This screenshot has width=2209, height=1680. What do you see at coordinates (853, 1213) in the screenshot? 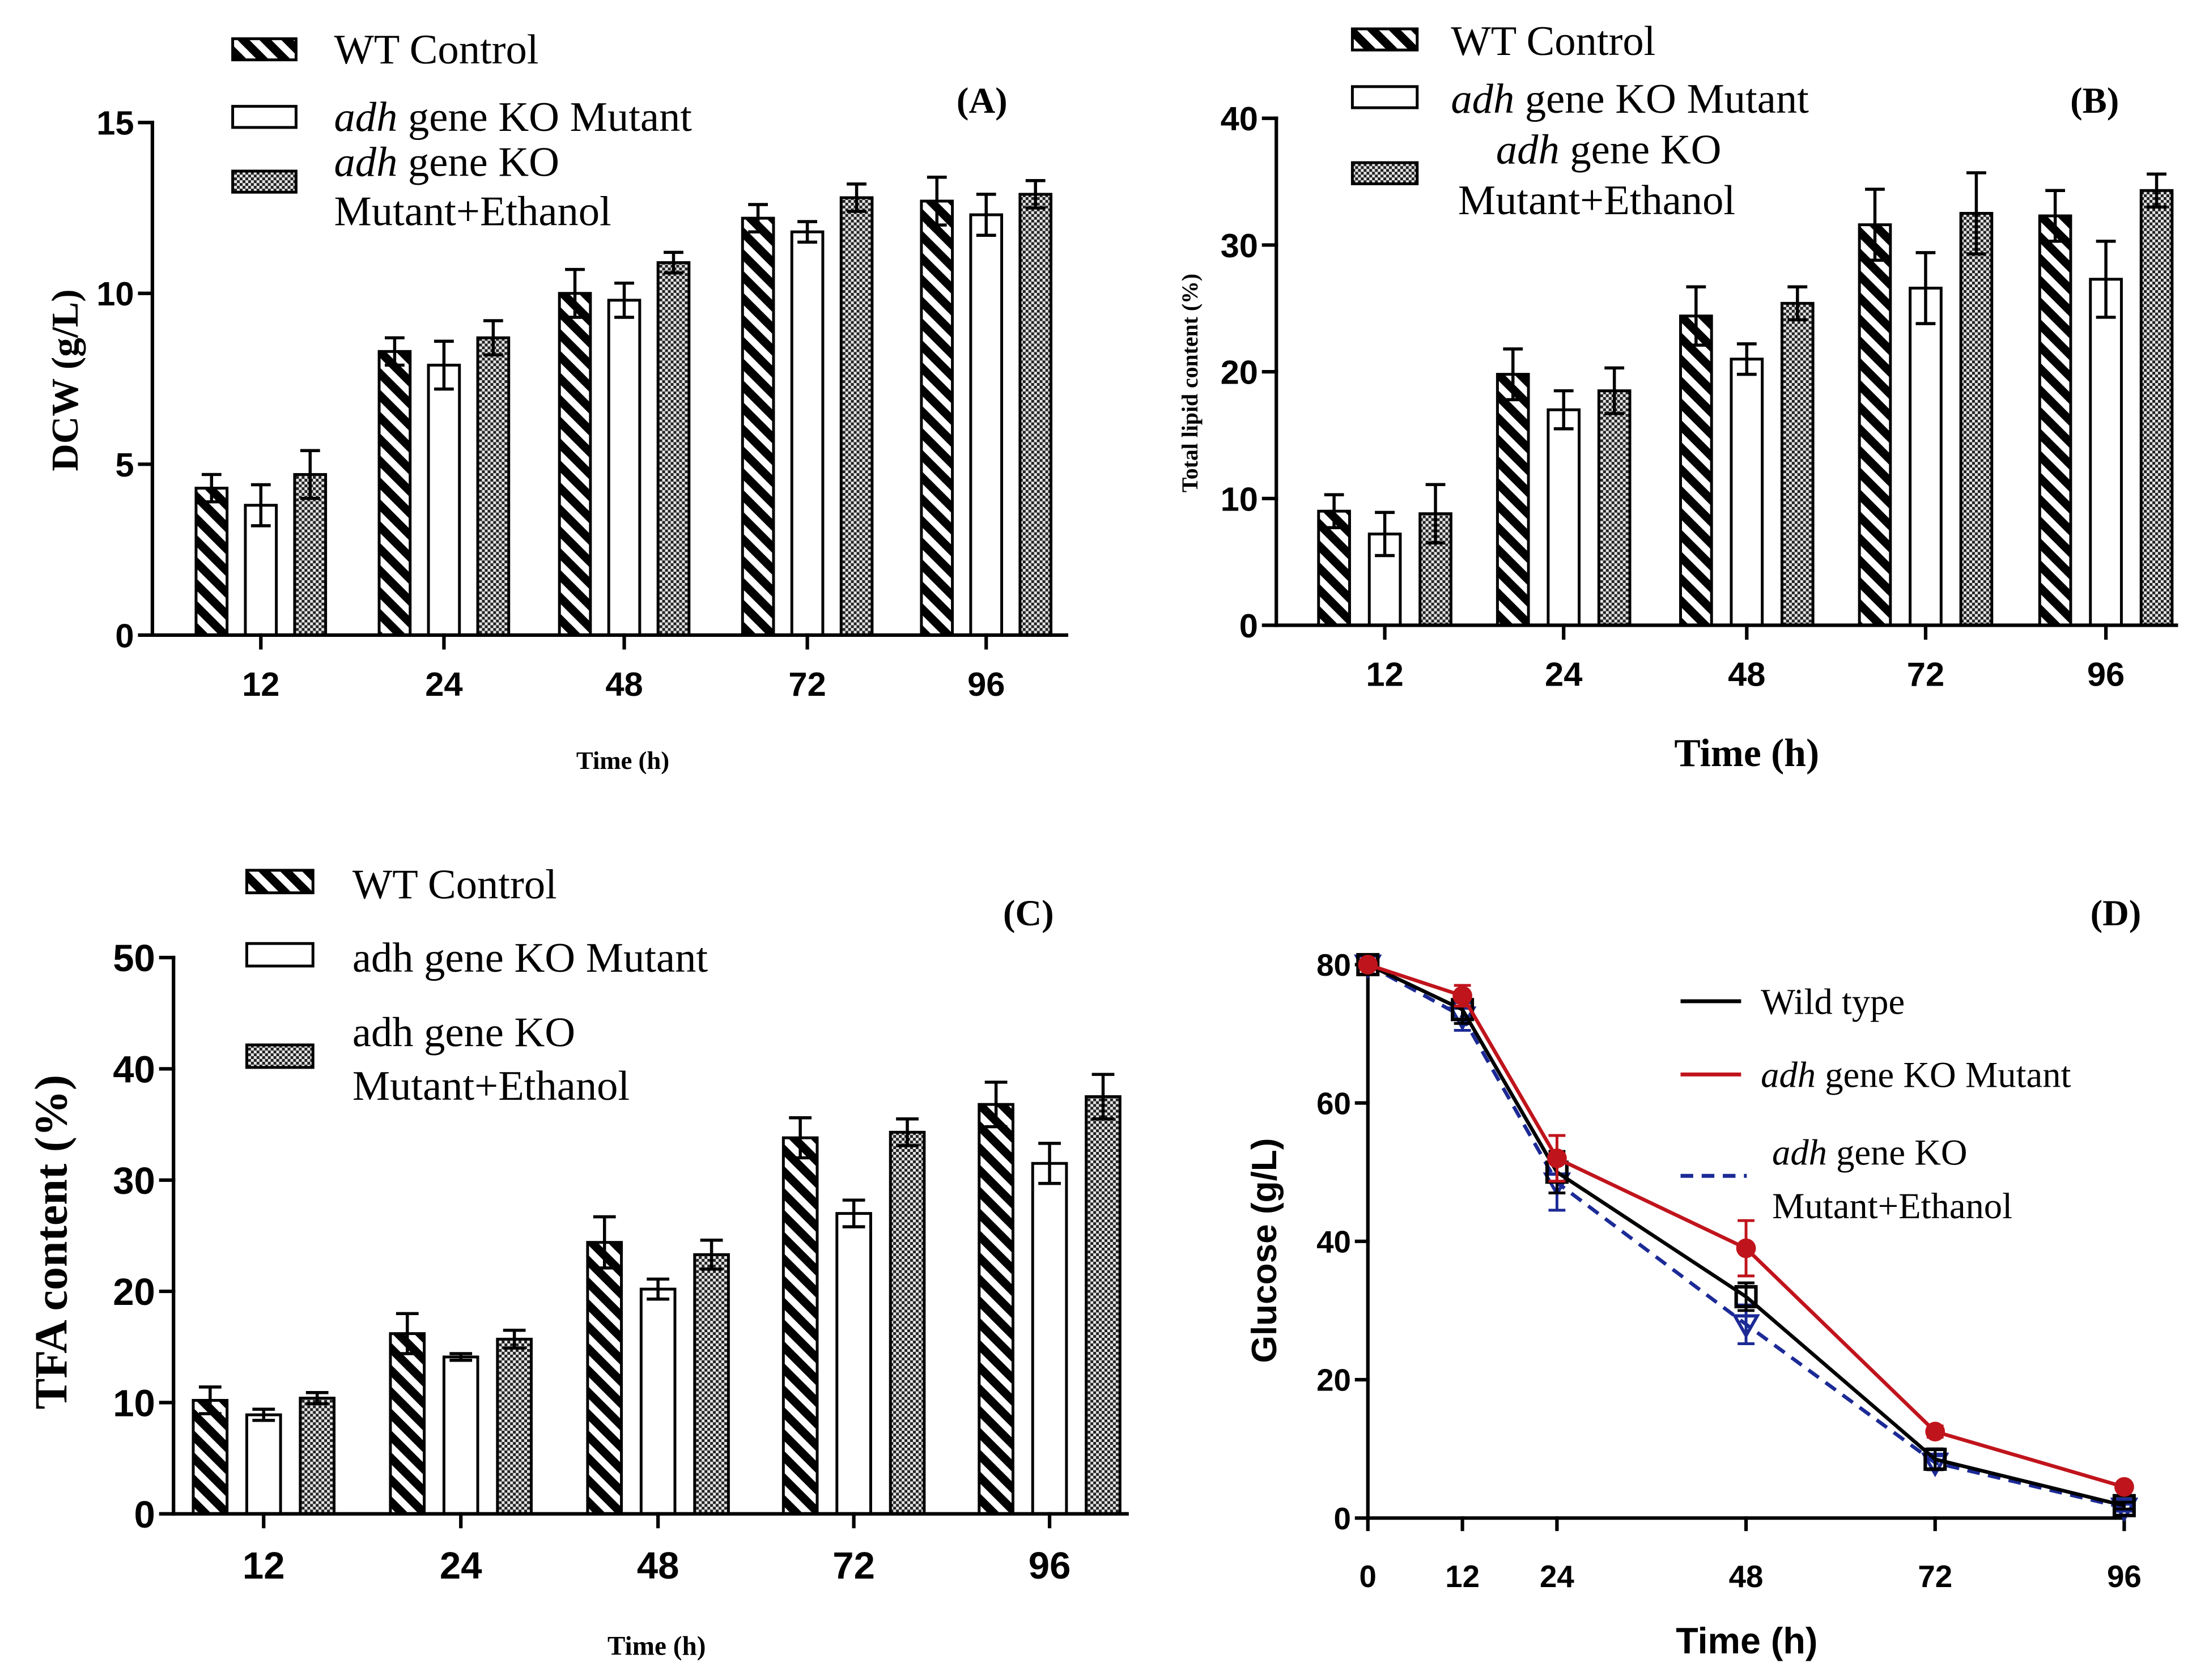
I see `c-error-bar-adh-gene-ko-mutant-72h` at bounding box center [853, 1213].